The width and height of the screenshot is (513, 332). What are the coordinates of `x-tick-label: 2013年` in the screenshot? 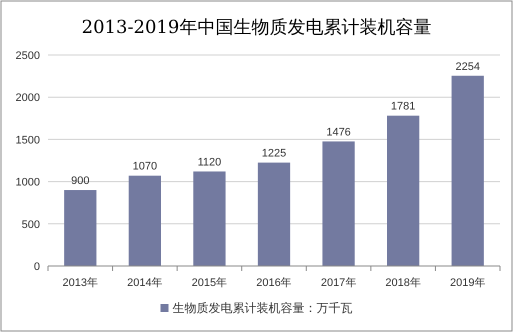 It's located at (80, 283).